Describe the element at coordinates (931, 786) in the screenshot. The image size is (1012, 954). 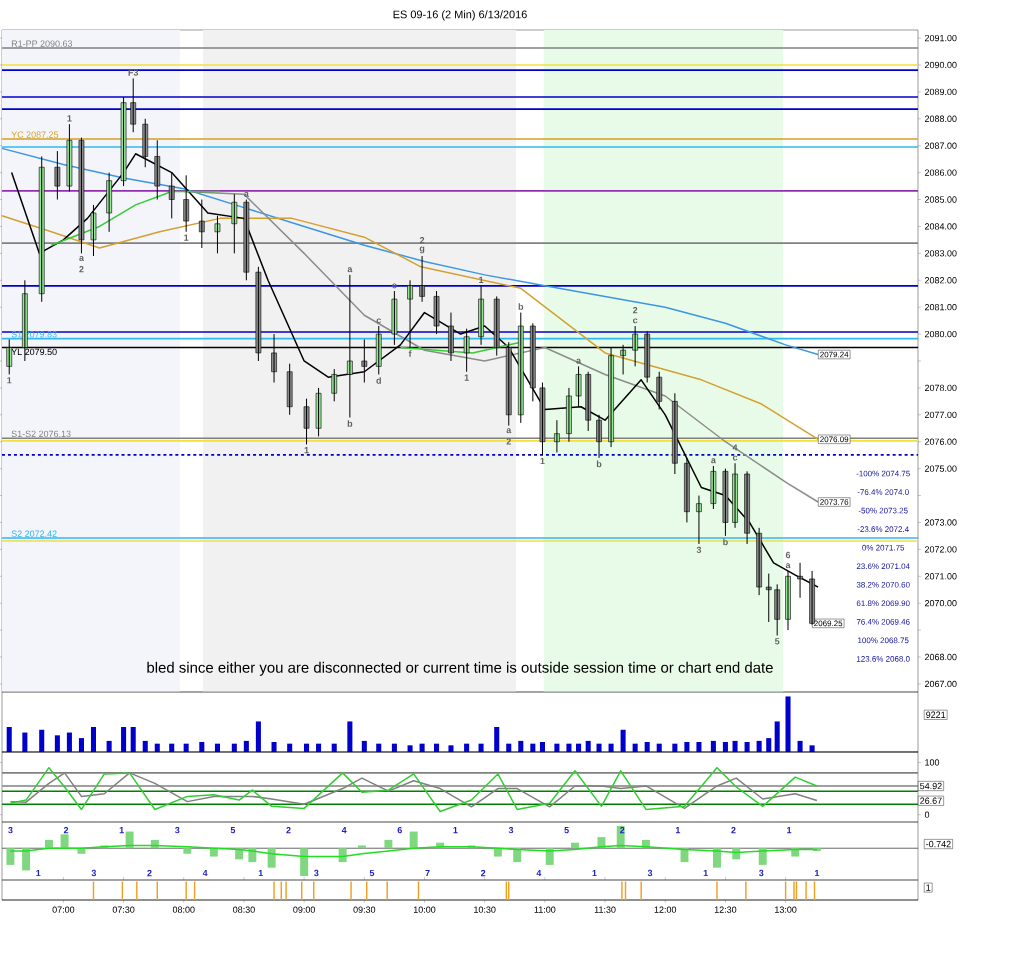
I see `annotation: 54.92` at that location.